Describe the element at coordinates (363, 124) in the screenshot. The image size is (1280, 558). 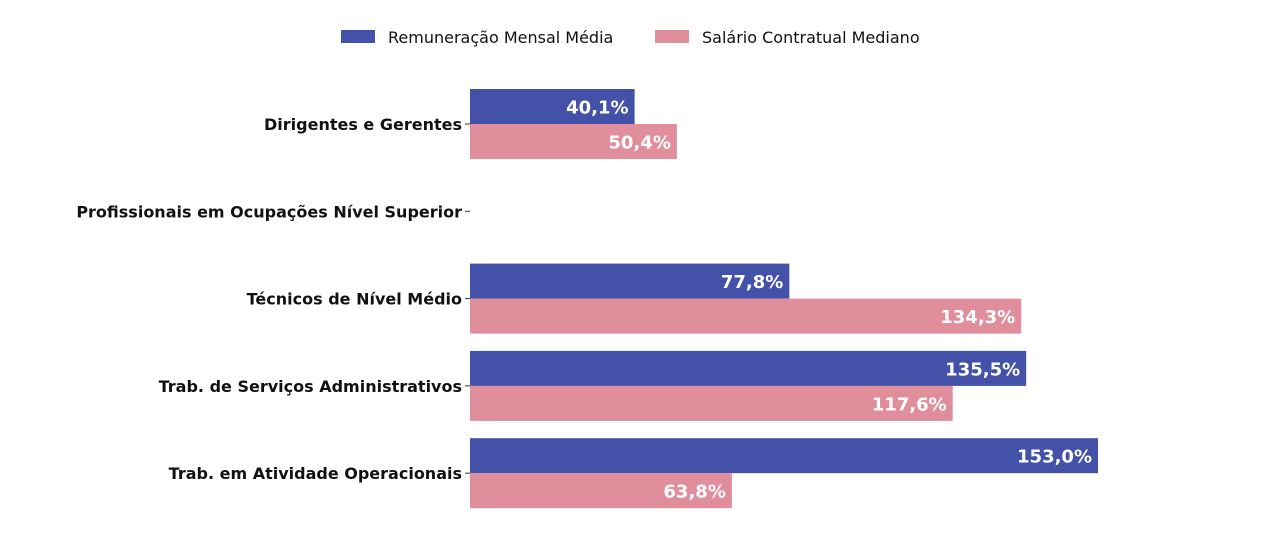
I see `category-label: Dirigentes e Gerentes` at that location.